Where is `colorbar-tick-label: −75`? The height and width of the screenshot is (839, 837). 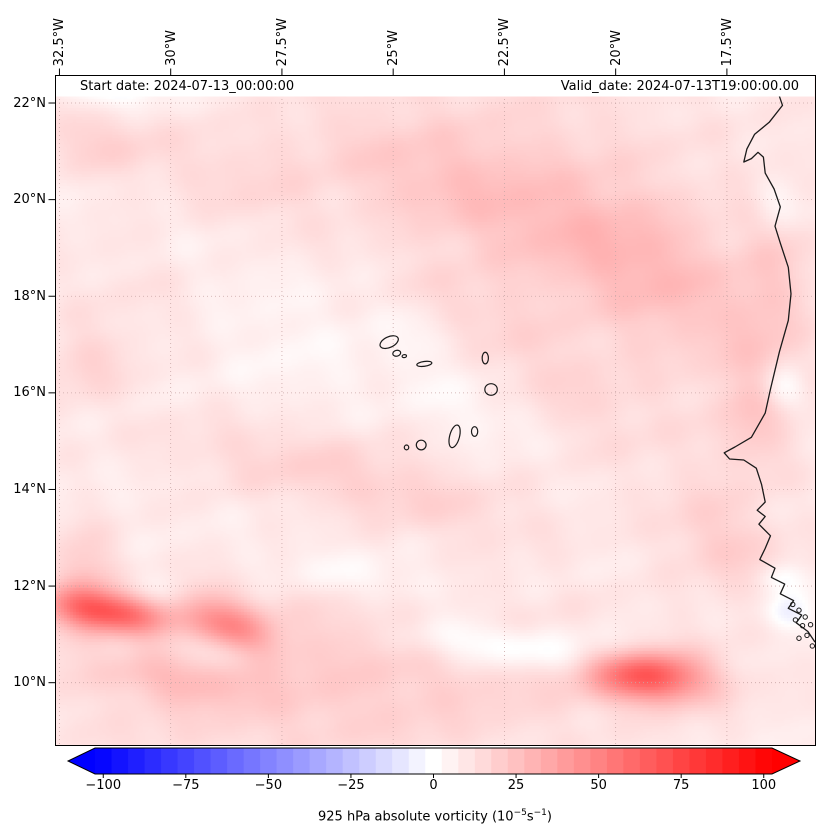 colorbar-tick-label: −75 is located at coordinates (186, 785).